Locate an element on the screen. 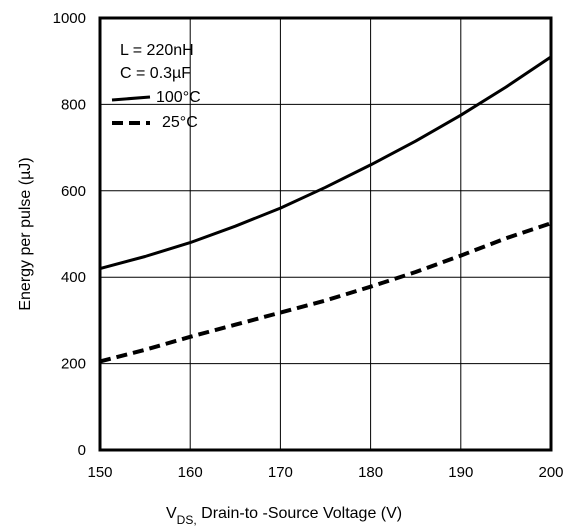 The width and height of the screenshot is (567, 532). x-tick-label-190: 190 is located at coordinates (460, 472).